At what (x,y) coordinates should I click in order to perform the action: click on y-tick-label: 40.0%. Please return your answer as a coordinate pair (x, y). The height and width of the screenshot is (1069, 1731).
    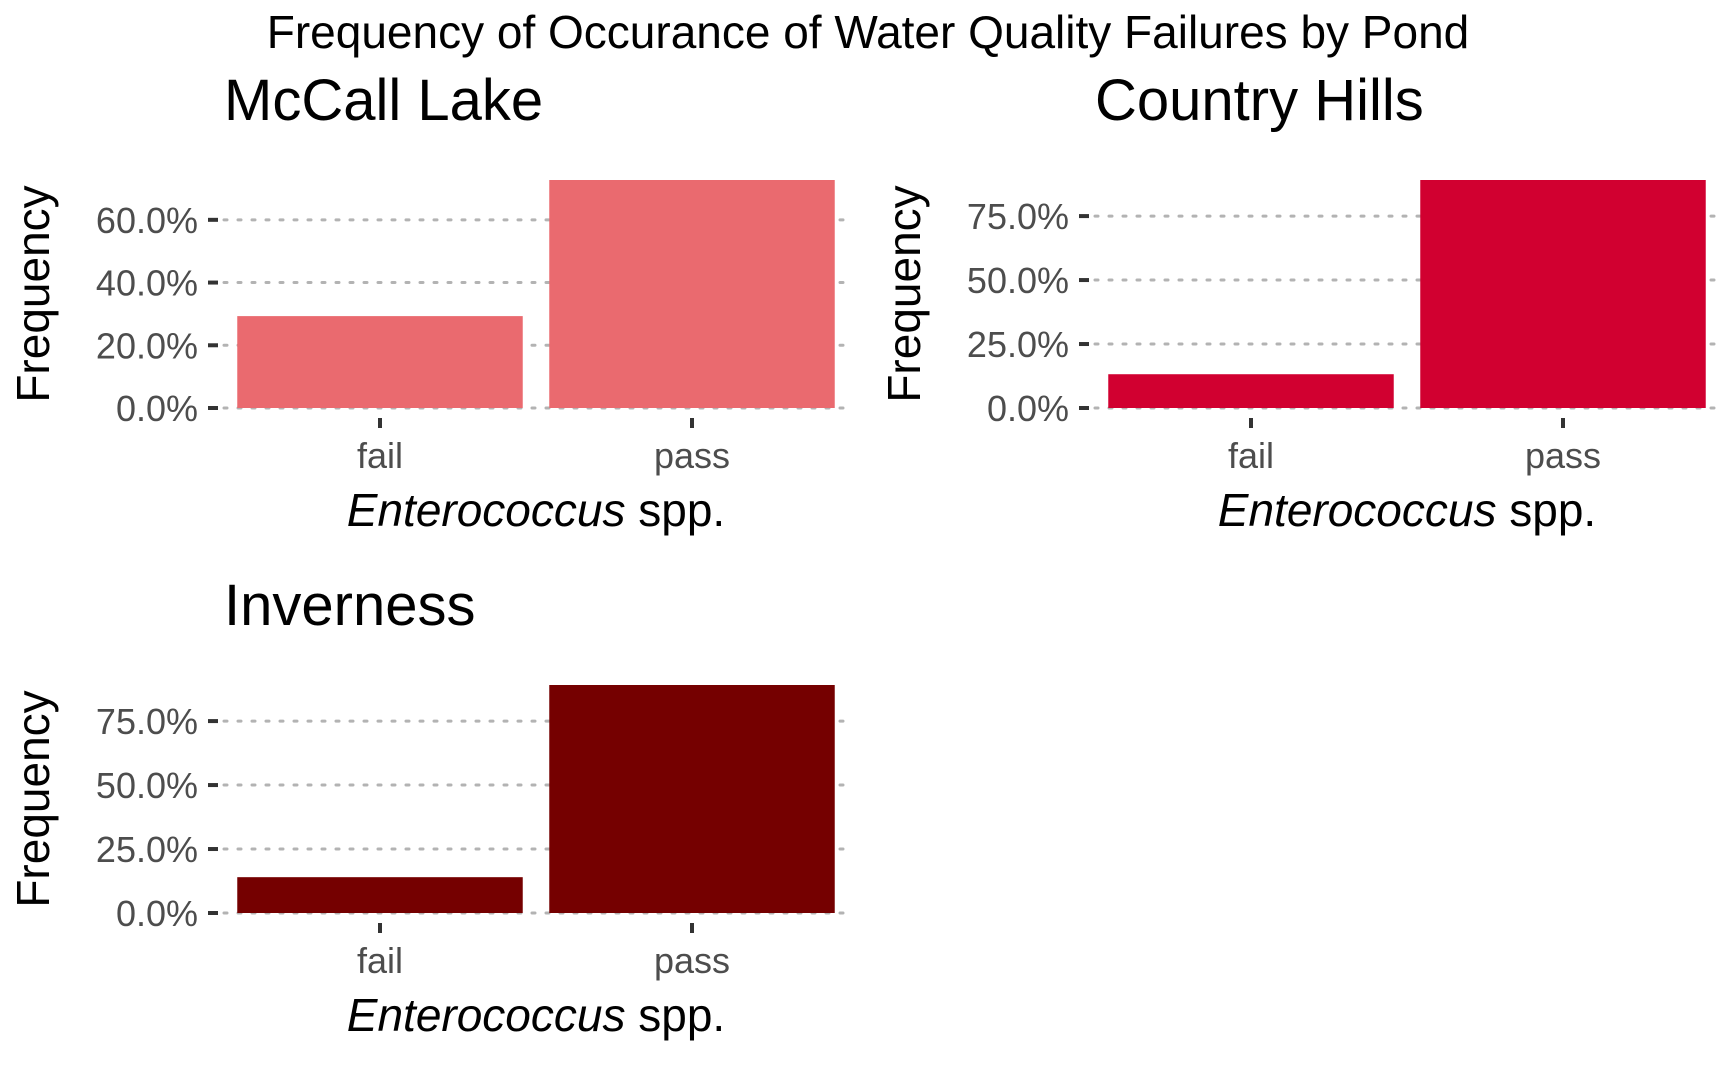
    Looking at the image, I should click on (147, 283).